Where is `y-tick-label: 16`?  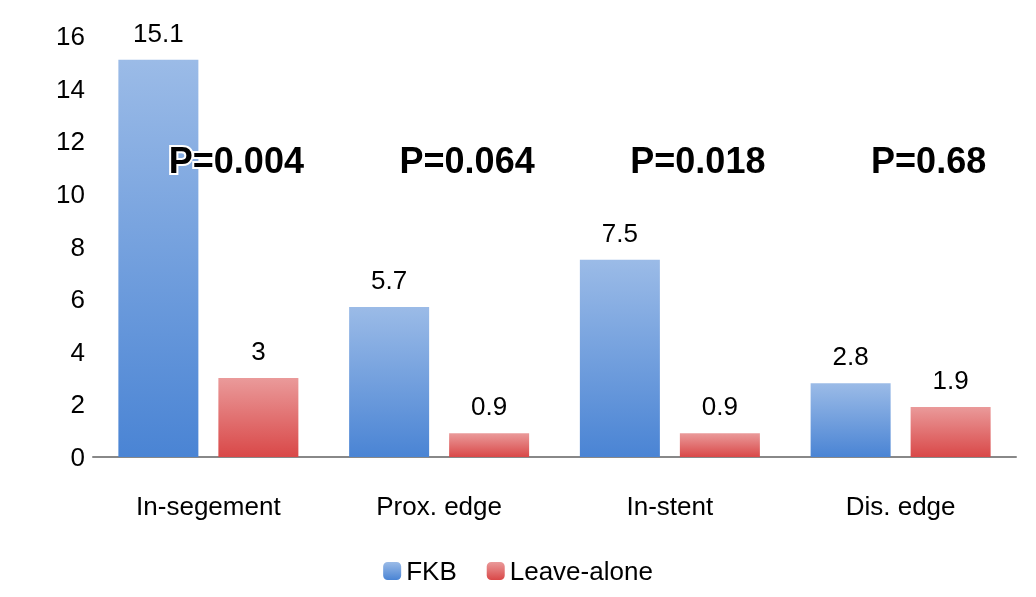 y-tick-label: 16 is located at coordinates (70, 36).